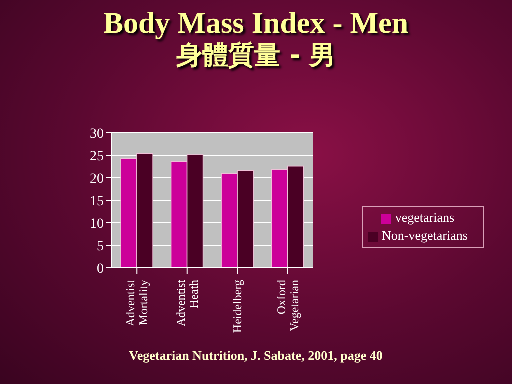 Image resolution: width=512 pixels, height=384 pixels. Describe the element at coordinates (97, 179) in the screenshot. I see `y-tick-label: 20` at that location.